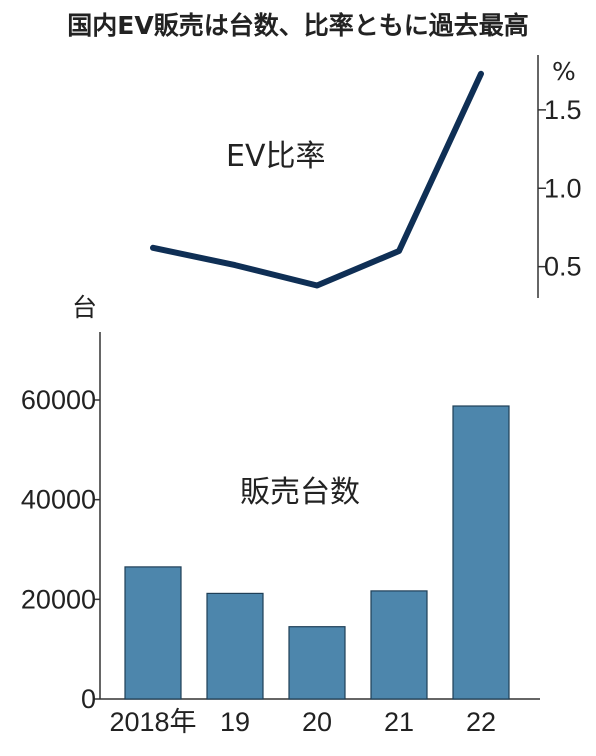 The width and height of the screenshot is (596, 756). What do you see at coordinates (58, 400) in the screenshot?
I see `sales-y-tick-label: 60000` at bounding box center [58, 400].